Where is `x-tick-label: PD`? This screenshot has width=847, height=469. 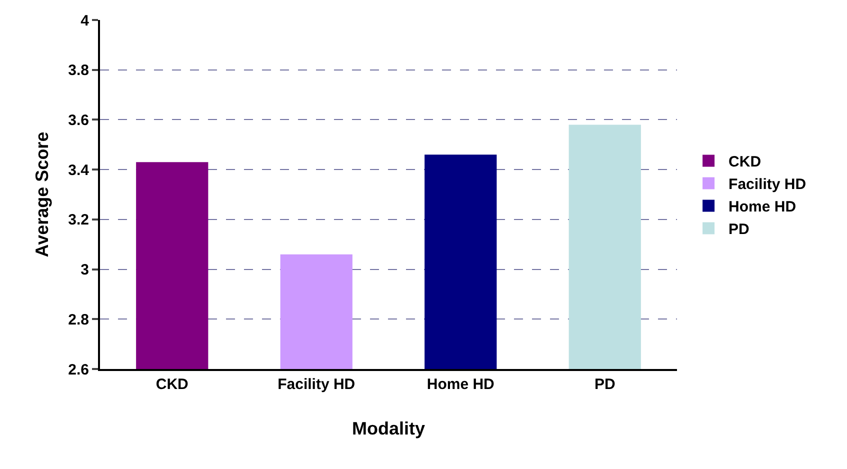
x-tick-label: PD is located at coordinates (605, 384).